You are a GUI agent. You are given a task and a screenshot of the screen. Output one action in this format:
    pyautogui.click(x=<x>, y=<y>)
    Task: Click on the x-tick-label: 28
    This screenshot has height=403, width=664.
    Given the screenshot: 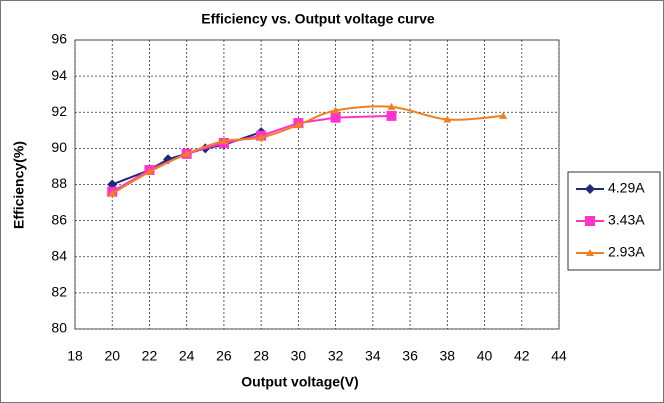 What is the action you would take?
    pyautogui.click(x=261, y=356)
    